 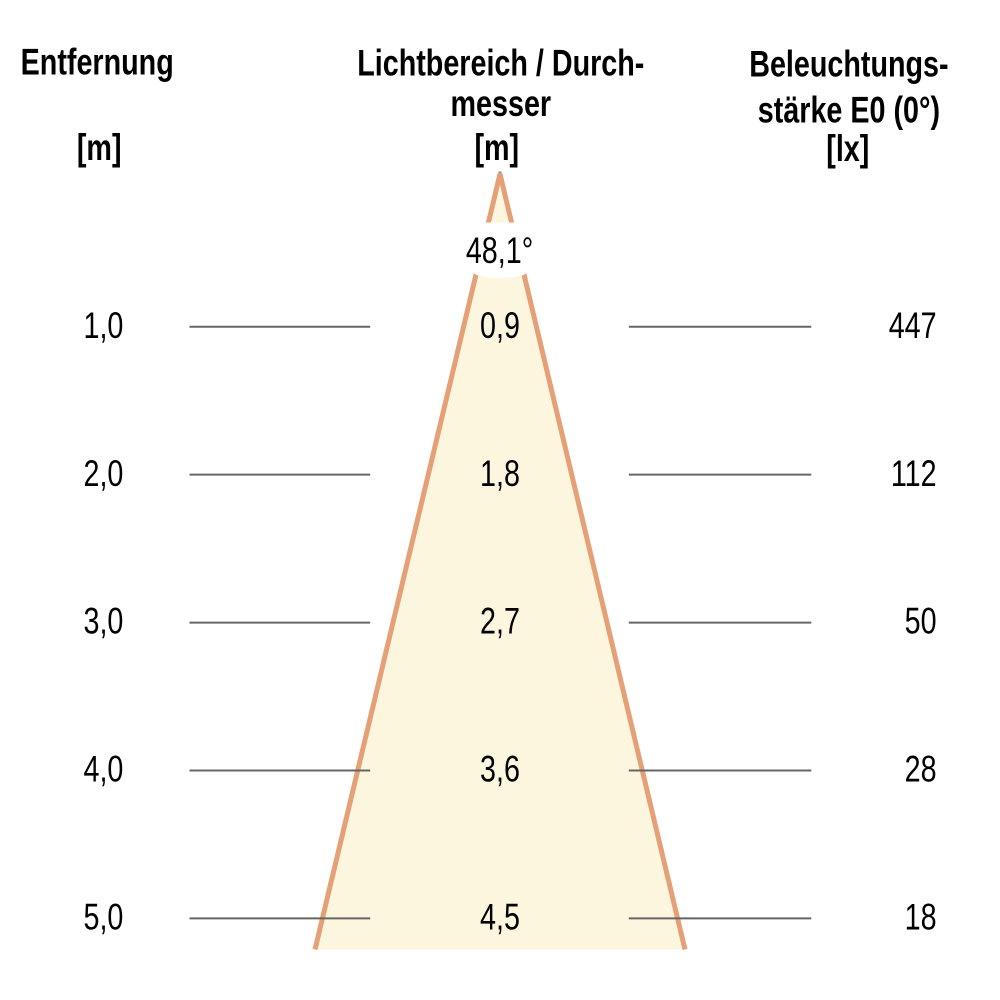 I want to click on svg-text: stärke E0 (0°), so click(x=849, y=110).